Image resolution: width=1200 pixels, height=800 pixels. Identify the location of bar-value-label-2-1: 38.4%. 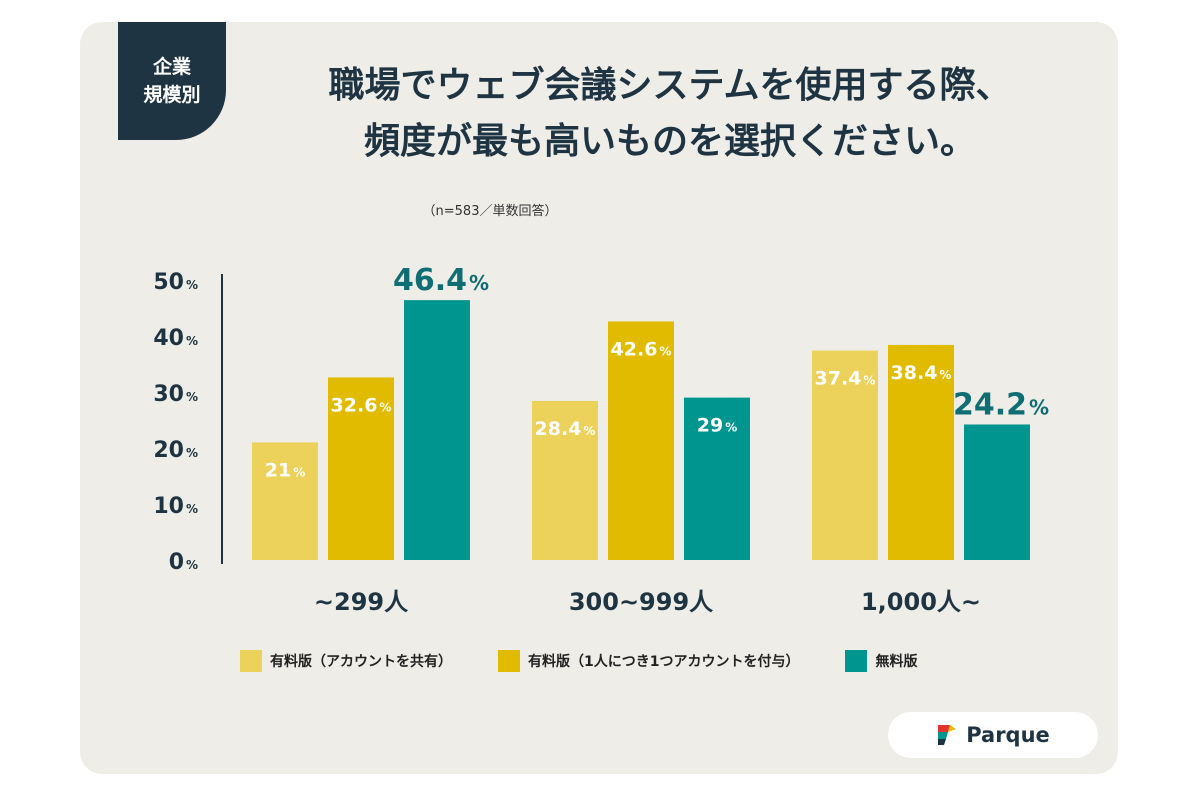
(921, 373).